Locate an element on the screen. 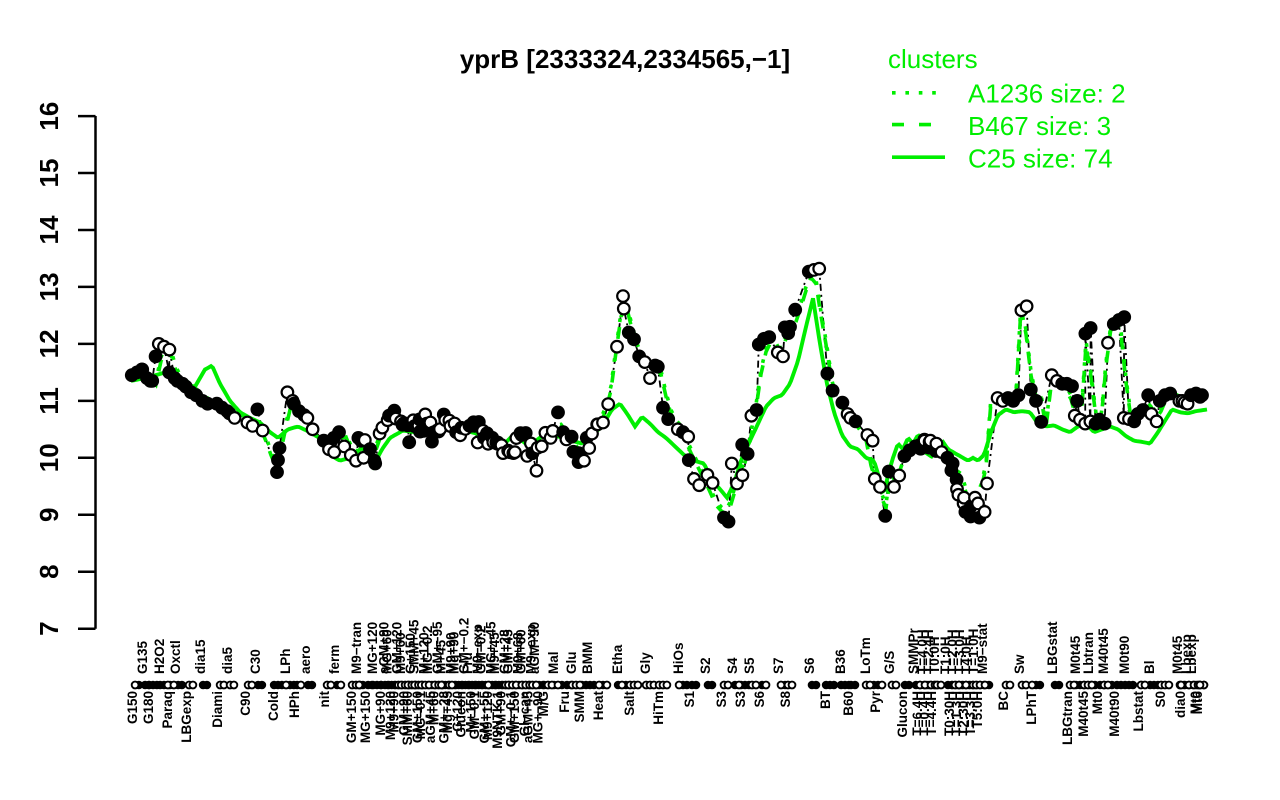  svg-text: Paraq is located at coordinates (167, 710).